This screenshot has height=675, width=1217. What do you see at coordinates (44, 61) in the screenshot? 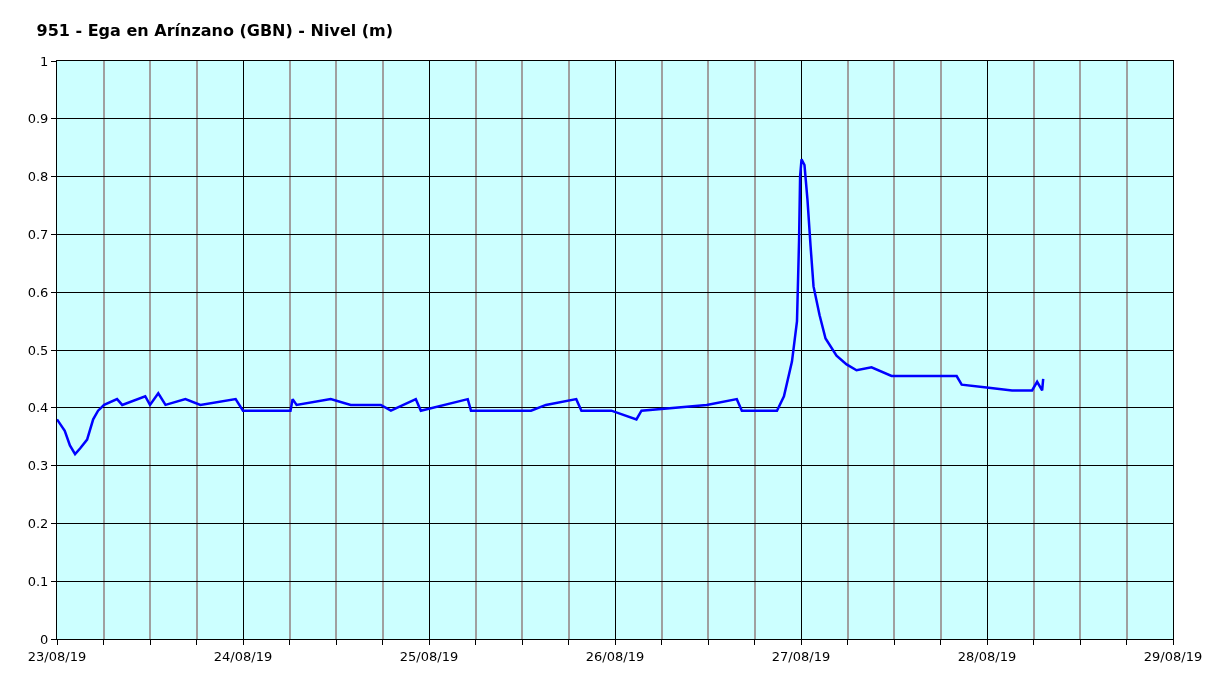
I see `y-tick-label: 1` at bounding box center [44, 61].